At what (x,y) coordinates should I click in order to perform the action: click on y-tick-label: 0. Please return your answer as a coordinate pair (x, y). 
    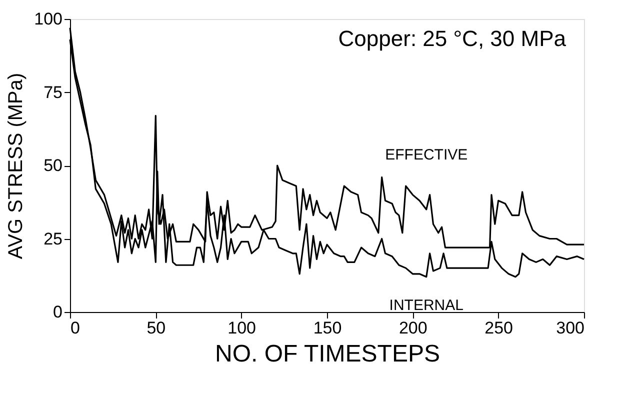
    Looking at the image, I should click on (57, 312).